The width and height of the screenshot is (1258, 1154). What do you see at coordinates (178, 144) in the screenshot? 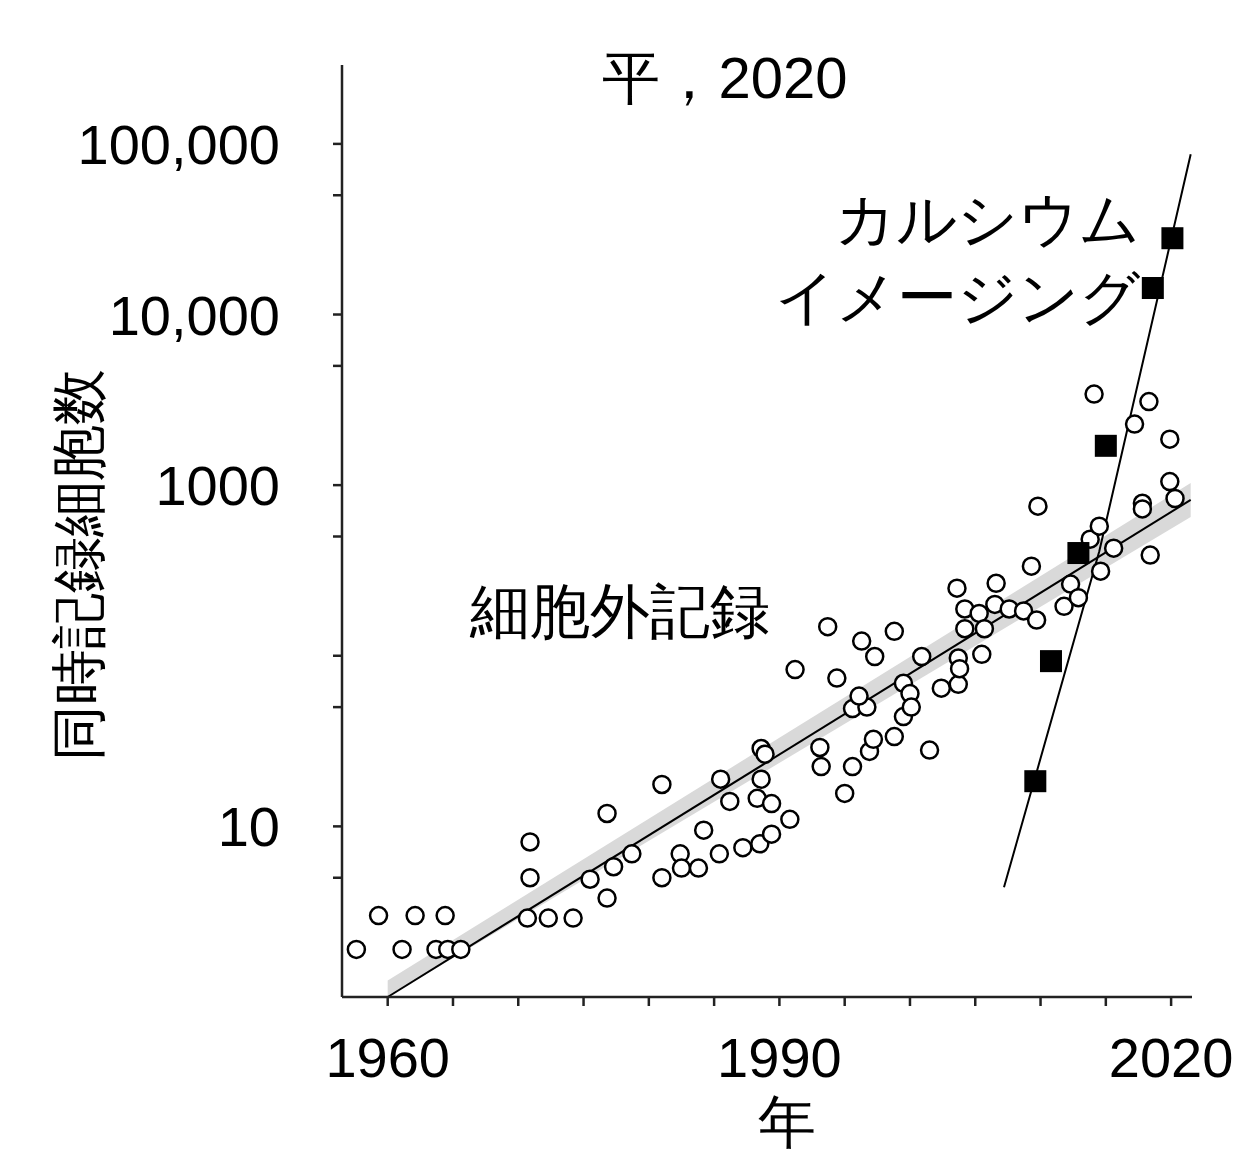
I see `y-tick-label: 100,000` at bounding box center [178, 144].